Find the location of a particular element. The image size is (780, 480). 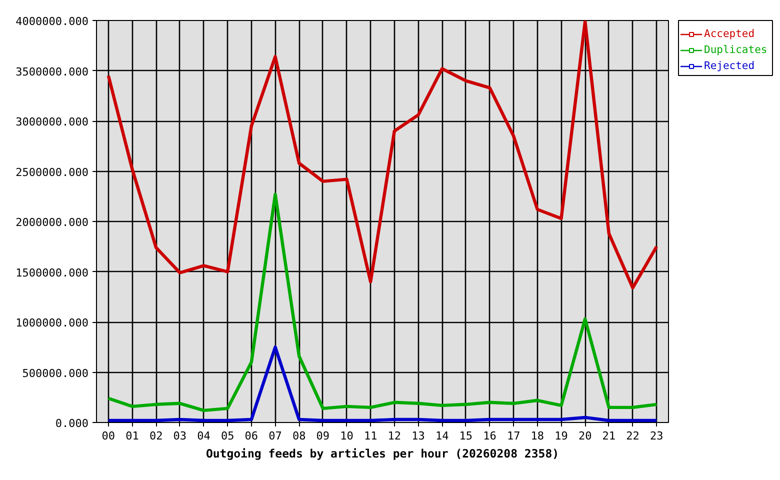

x-tick-label: 12 is located at coordinates (395, 436).